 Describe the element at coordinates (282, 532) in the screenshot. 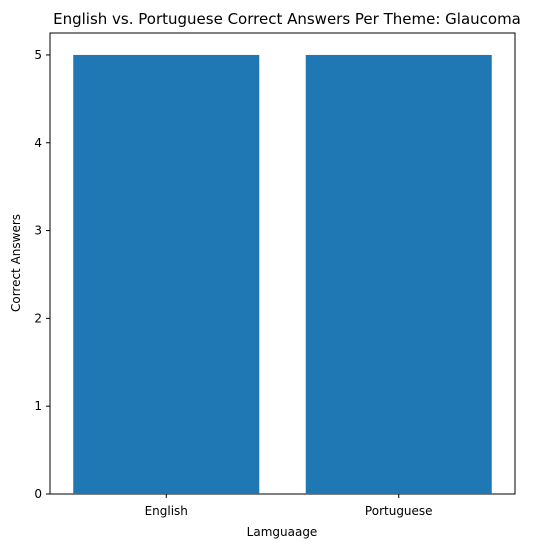

I see `x-axis-label: Lamguaage` at that location.